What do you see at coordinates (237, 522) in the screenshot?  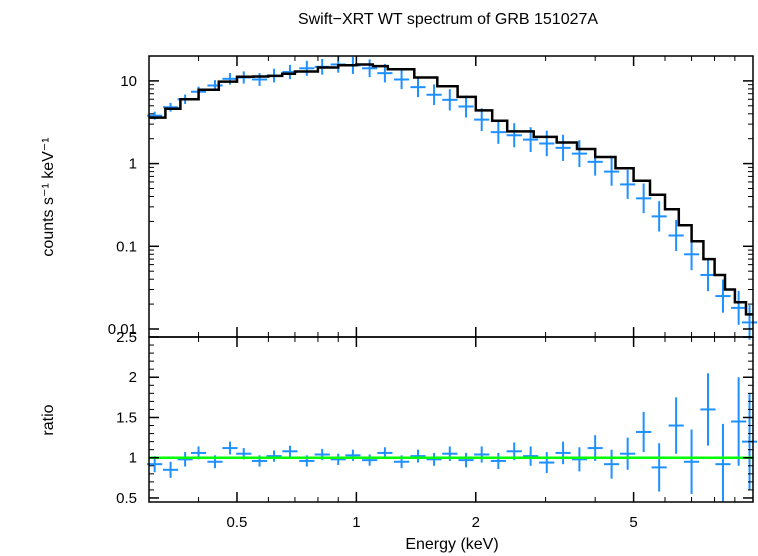 I see `x-tick-label: 0.5` at bounding box center [237, 522].